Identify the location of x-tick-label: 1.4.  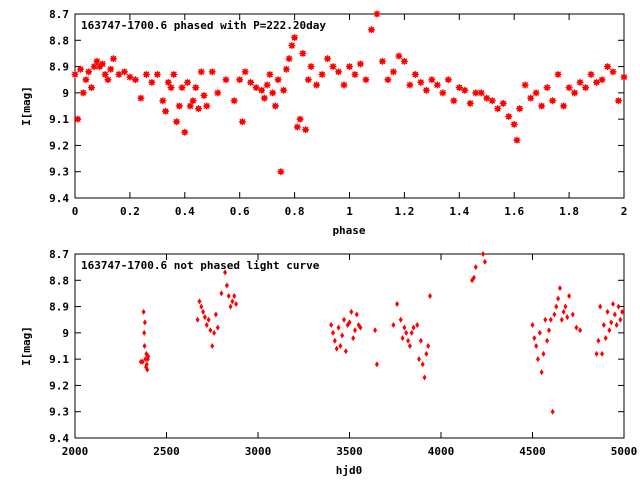
(459, 211).